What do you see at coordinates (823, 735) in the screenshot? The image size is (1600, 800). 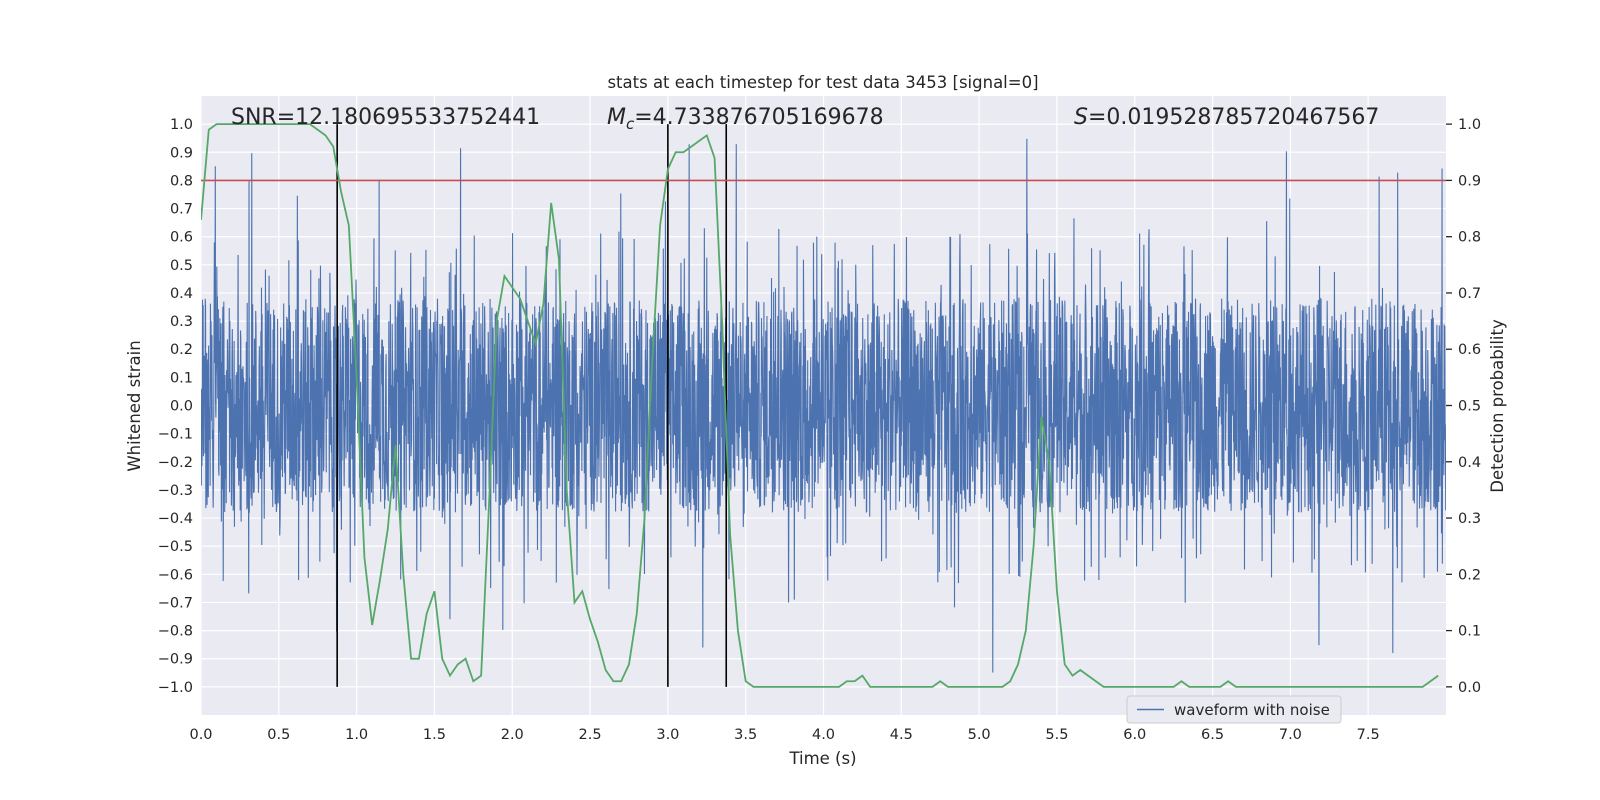 I see `x-tick-label: 4.0` at bounding box center [823, 735].